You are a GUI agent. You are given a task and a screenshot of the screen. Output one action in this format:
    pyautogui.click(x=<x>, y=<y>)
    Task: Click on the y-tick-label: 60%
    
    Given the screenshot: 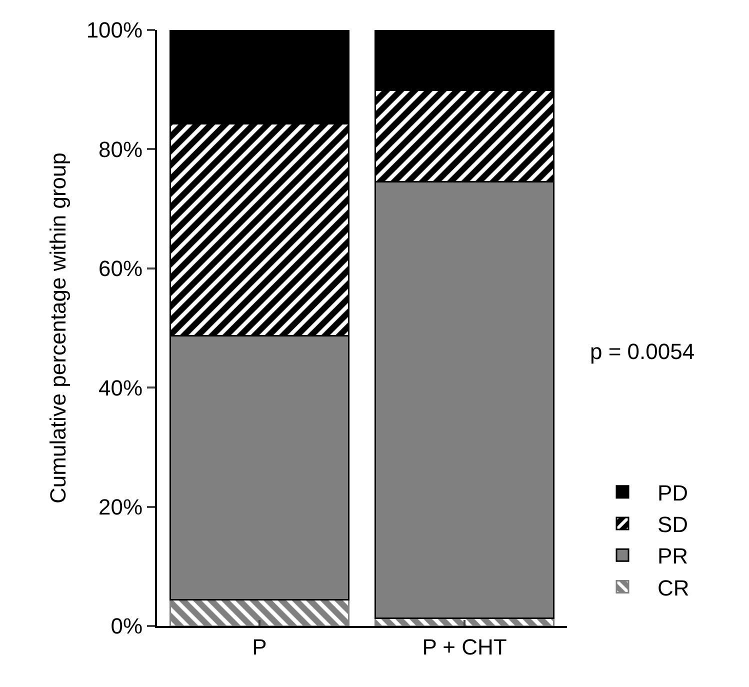 What is the action you would take?
    pyautogui.click(x=120, y=269)
    